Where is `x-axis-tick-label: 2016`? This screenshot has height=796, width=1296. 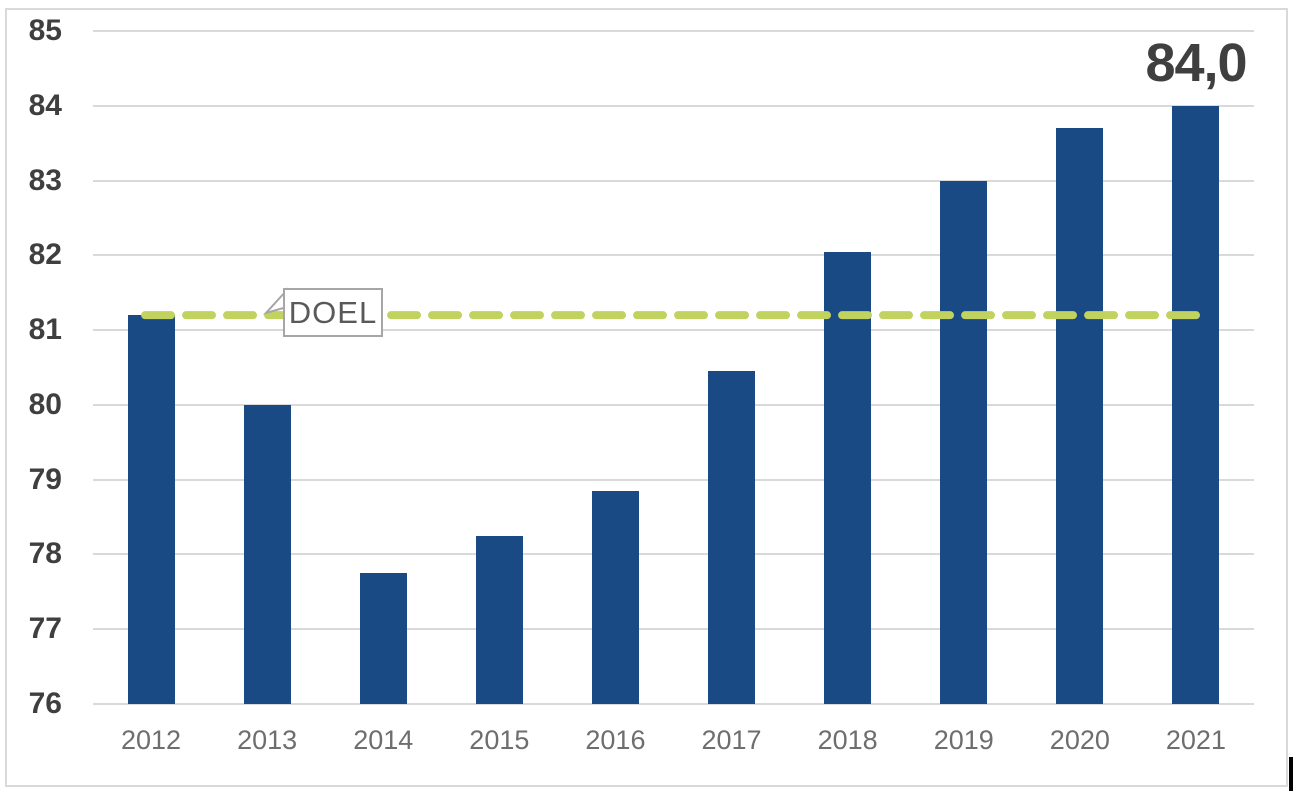 x-axis-tick-label: 2016 is located at coordinates (615, 740).